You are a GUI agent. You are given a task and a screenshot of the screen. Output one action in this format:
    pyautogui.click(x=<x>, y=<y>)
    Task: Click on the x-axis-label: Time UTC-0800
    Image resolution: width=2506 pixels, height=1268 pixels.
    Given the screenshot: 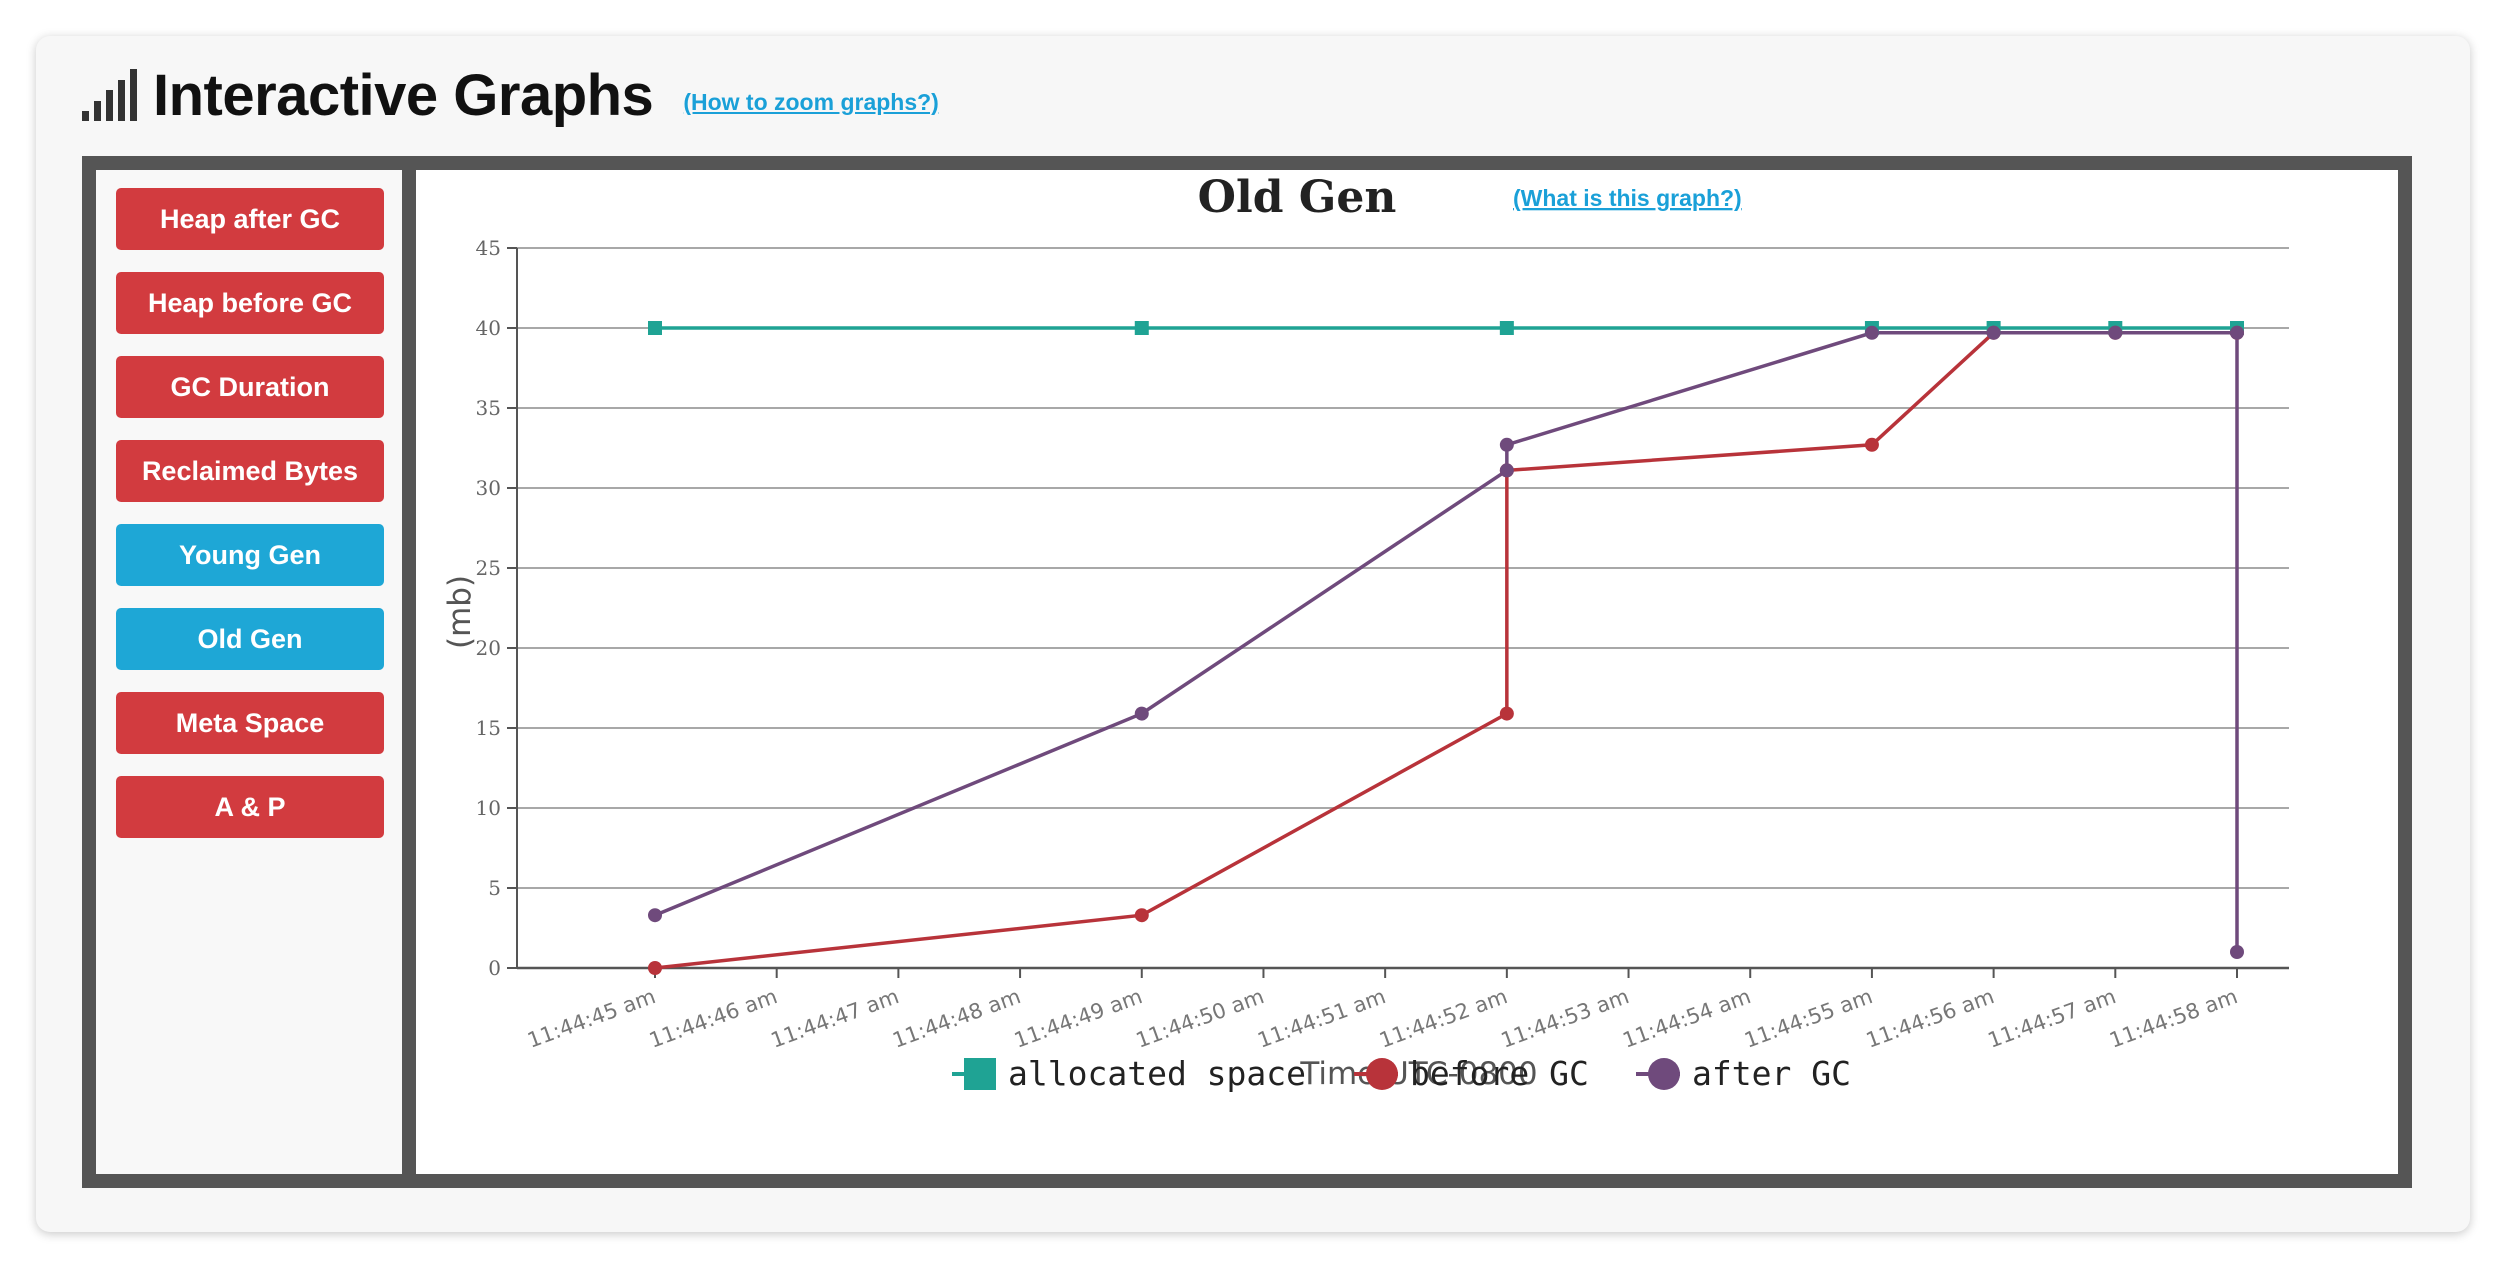 What is the action you would take?
    pyautogui.click(x=1418, y=1074)
    